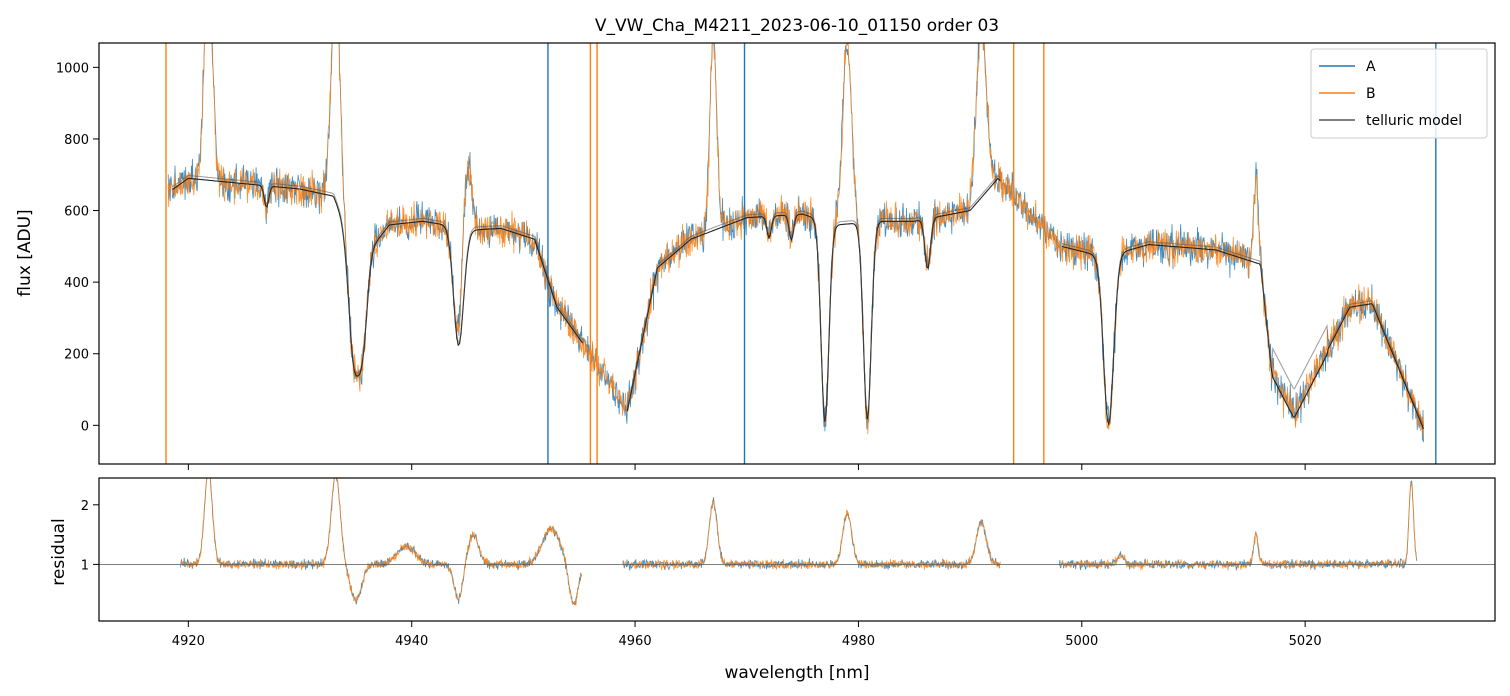 The height and width of the screenshot is (696, 1510). I want to click on y-tick-label: 0, so click(85, 426).